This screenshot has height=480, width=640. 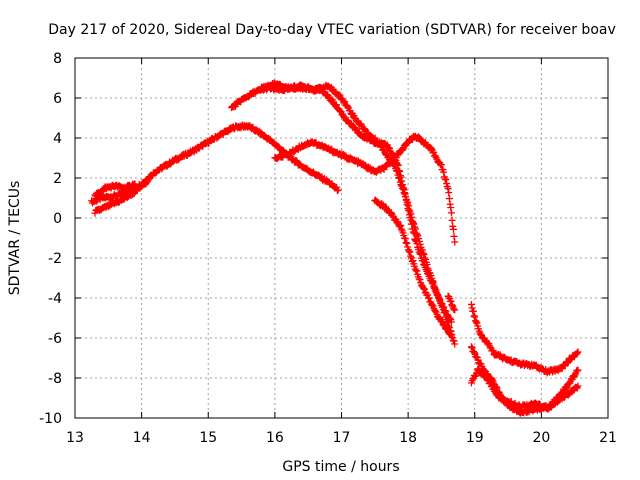 What do you see at coordinates (57, 99) in the screenshot?
I see `y-tick-label: 6` at bounding box center [57, 99].